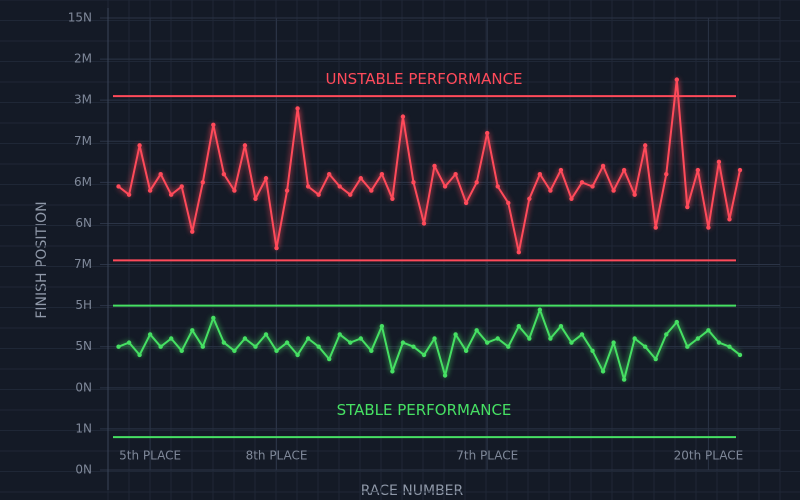 The image size is (800, 500). What do you see at coordinates (42, 259) in the screenshot?
I see `y-axis-label: FINISH POSITION` at bounding box center [42, 259].